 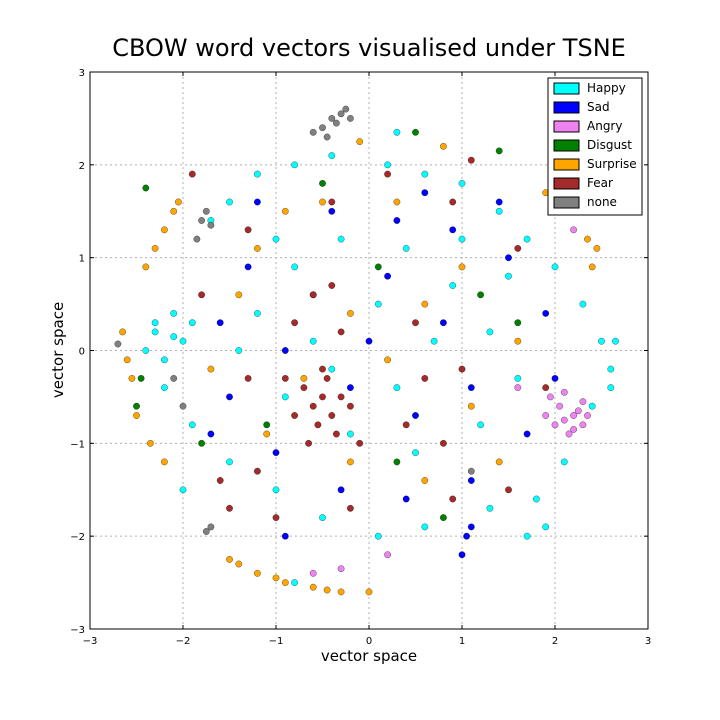 What do you see at coordinates (583, 183) in the screenshot?
I see `legend-item-fear: Fear` at bounding box center [583, 183].